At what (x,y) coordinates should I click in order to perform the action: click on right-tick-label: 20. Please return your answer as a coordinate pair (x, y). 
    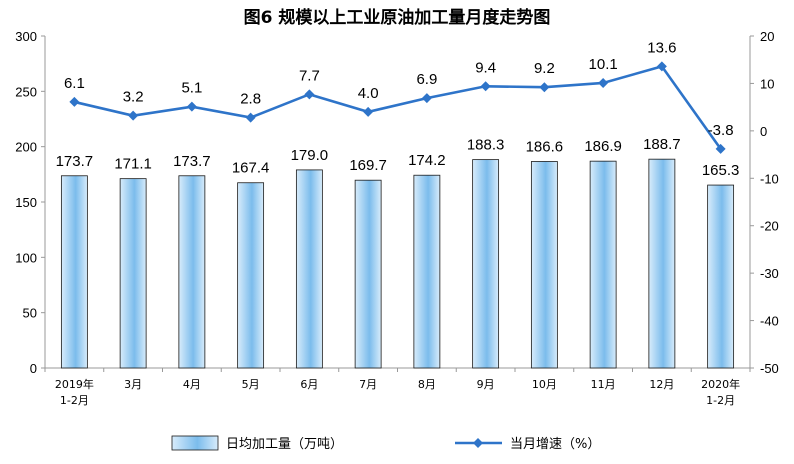
    Looking at the image, I should click on (767, 36).